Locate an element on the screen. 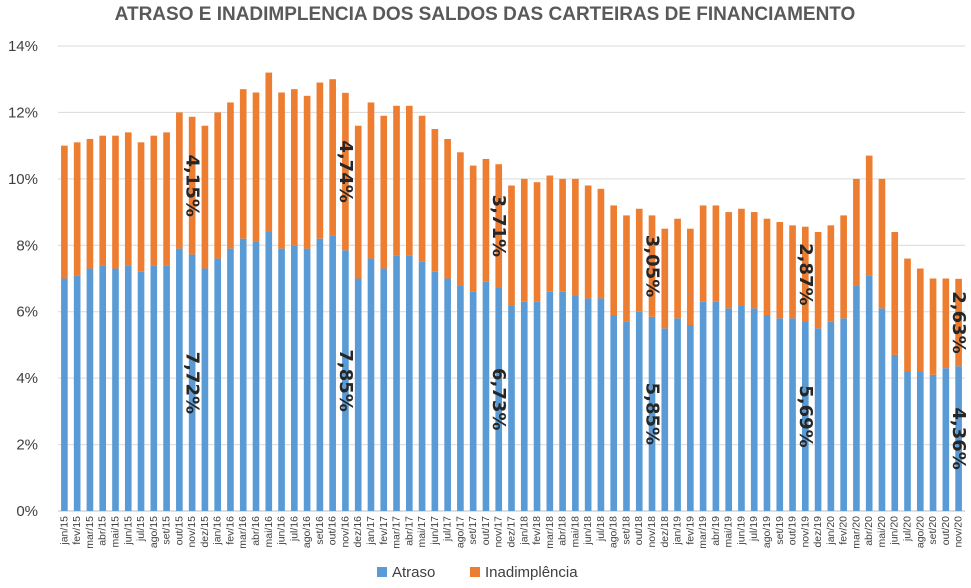 The height and width of the screenshot is (588, 971). x-tick-label: jan/17 is located at coordinates (371, 531).